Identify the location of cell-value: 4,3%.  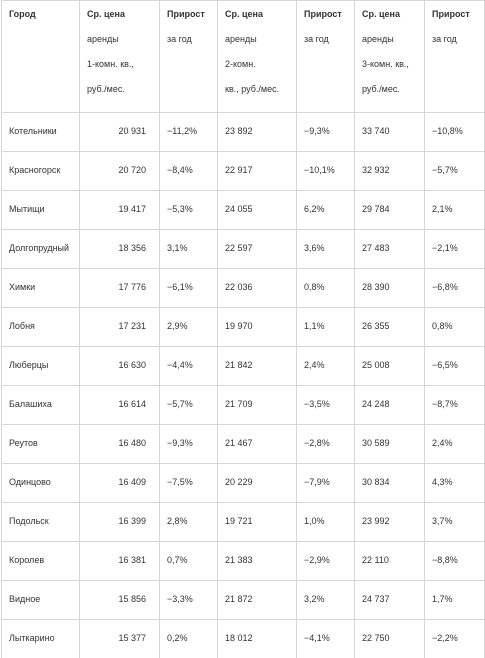
(442, 482).